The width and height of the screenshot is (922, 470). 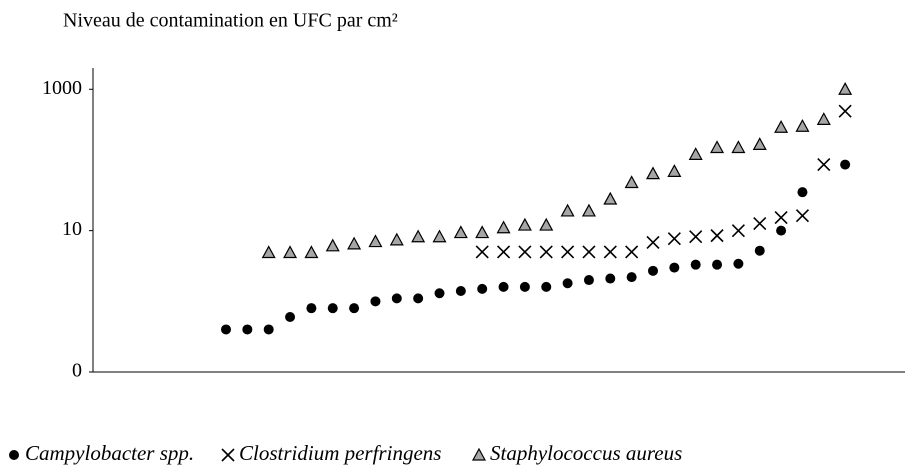 What do you see at coordinates (62, 88) in the screenshot?
I see `y-tick-label: 1000` at bounding box center [62, 88].